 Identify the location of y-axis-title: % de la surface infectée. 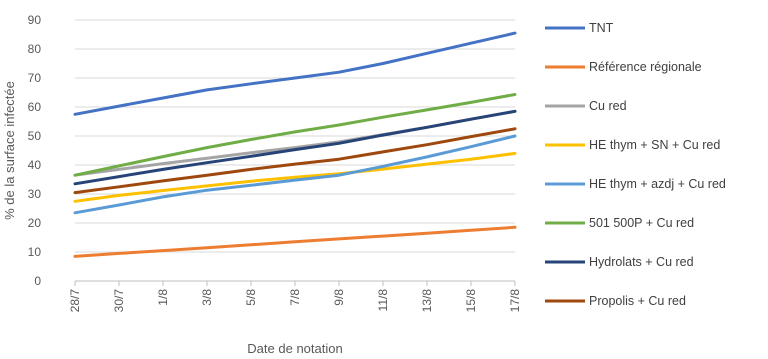
(9, 150).